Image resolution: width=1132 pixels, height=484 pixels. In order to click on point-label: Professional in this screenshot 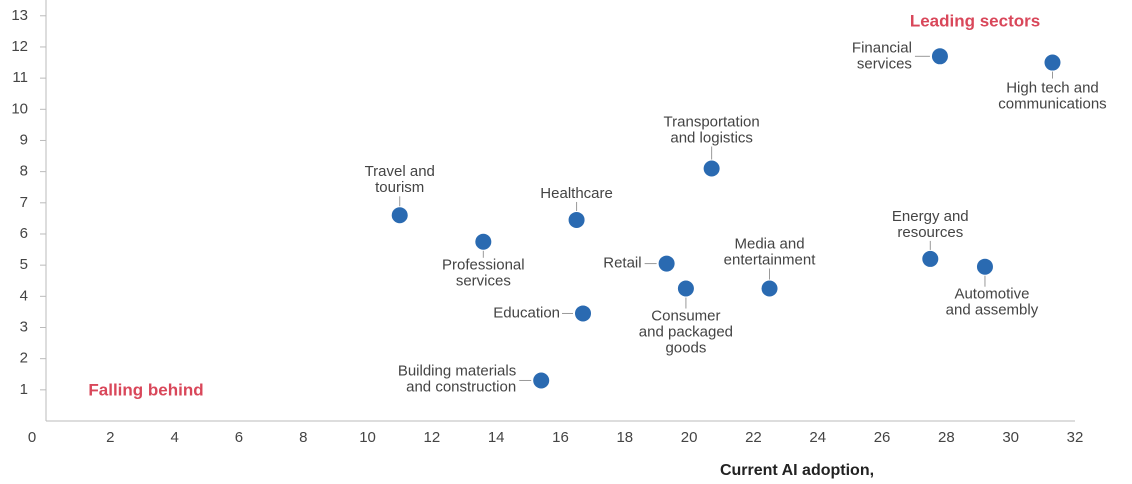, I will do `click(483, 265)`.